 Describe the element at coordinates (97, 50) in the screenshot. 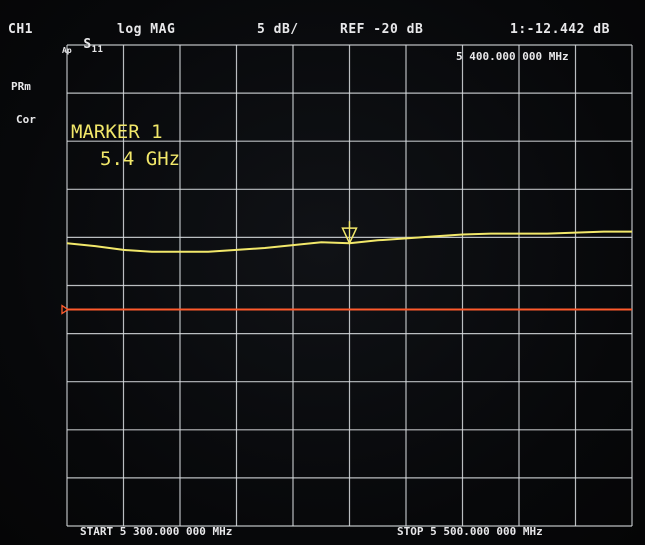

I see `parameter-subscript: 11` at that location.